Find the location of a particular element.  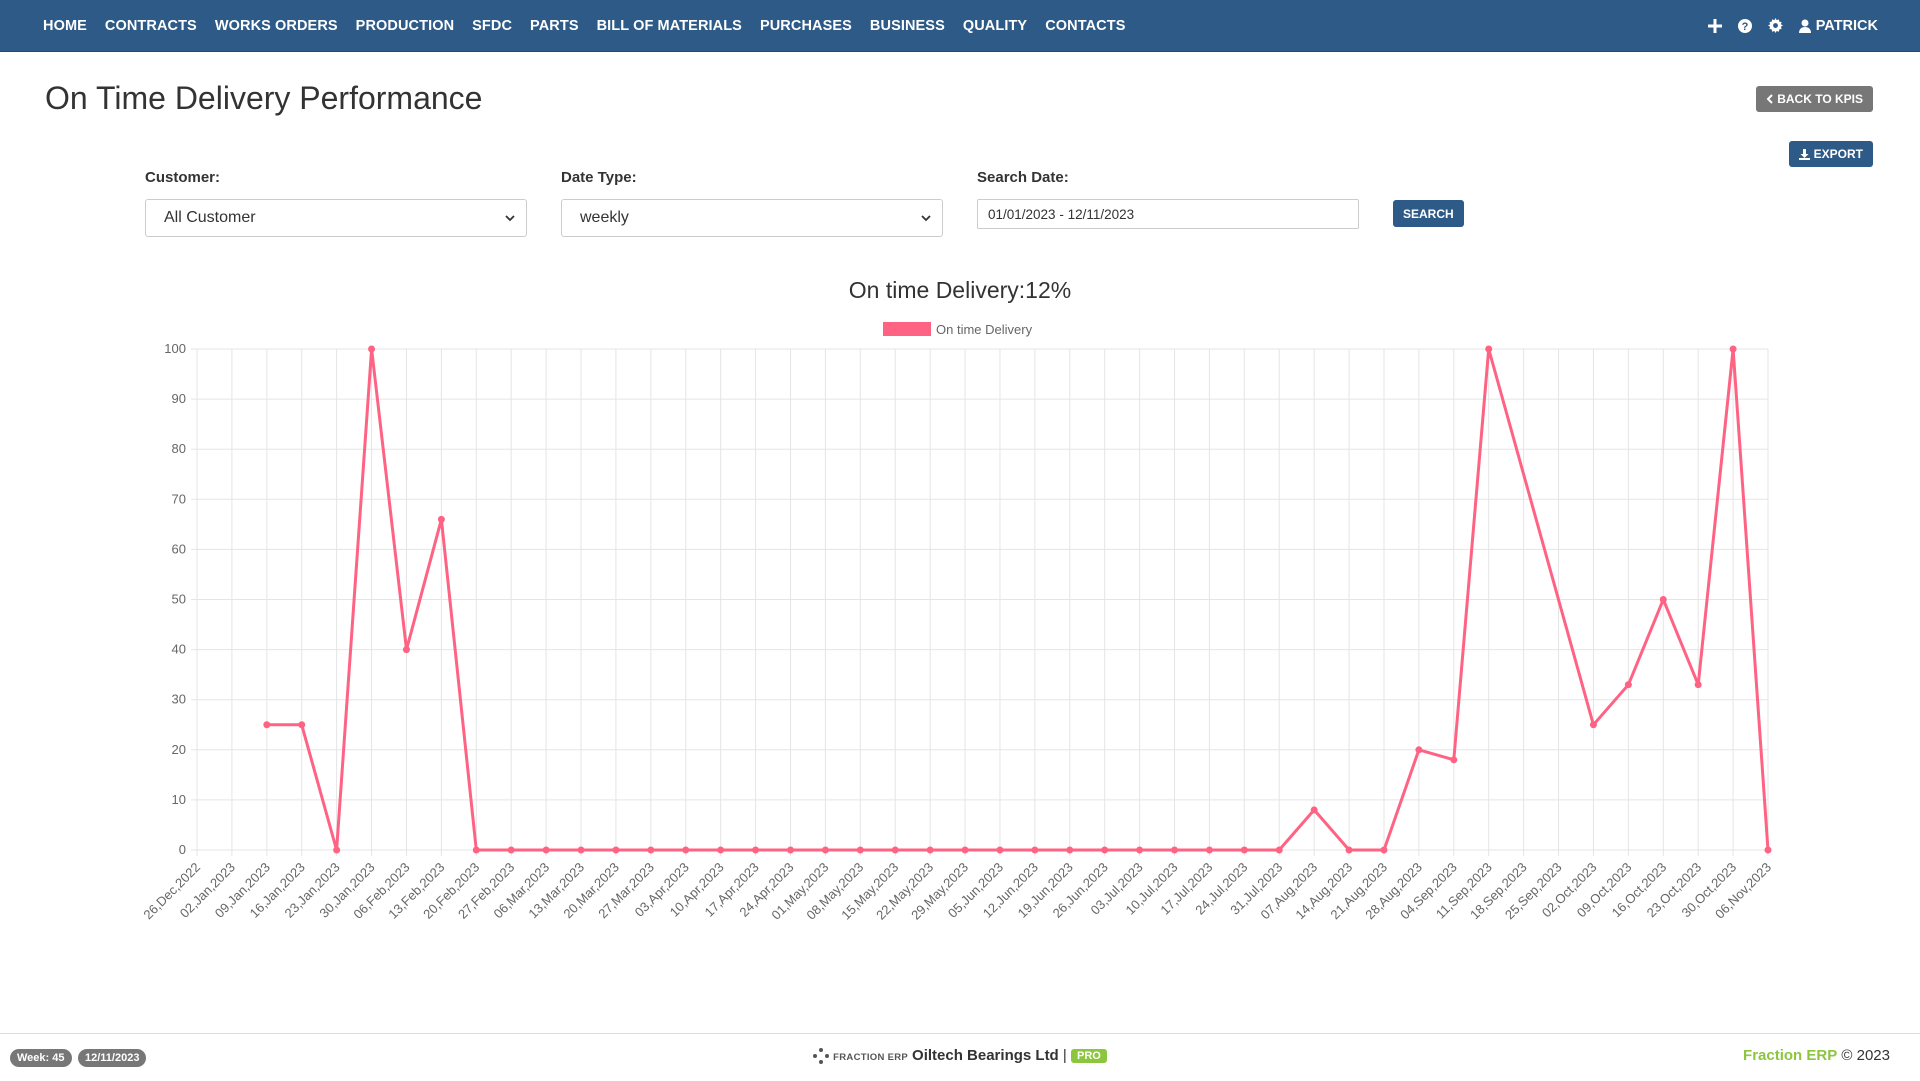

footer-company-name: Oiltech Bearings Ltd is located at coordinates (985, 1055).